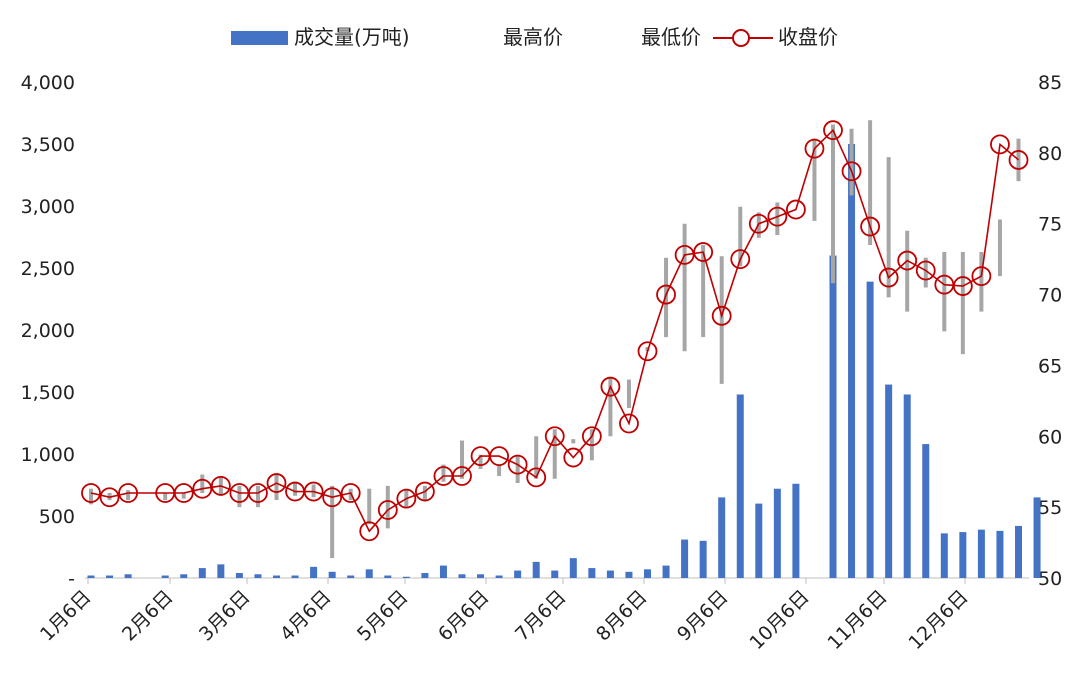 The width and height of the screenshot is (1080, 689). What do you see at coordinates (148, 616) in the screenshot?
I see `x-axis-tick-label: 2月6日` at bounding box center [148, 616].